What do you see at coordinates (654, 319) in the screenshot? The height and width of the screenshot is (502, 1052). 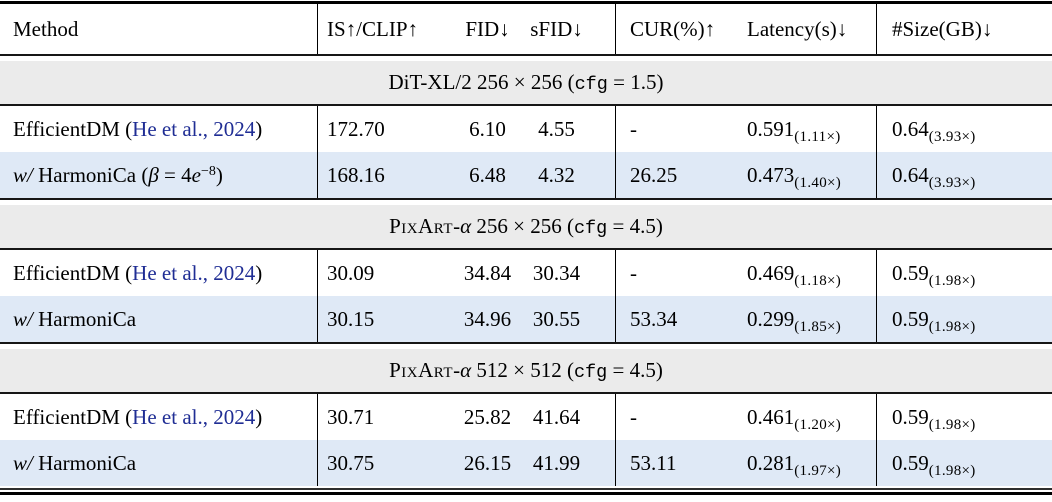 I see `cur-value: 53.34` at bounding box center [654, 319].